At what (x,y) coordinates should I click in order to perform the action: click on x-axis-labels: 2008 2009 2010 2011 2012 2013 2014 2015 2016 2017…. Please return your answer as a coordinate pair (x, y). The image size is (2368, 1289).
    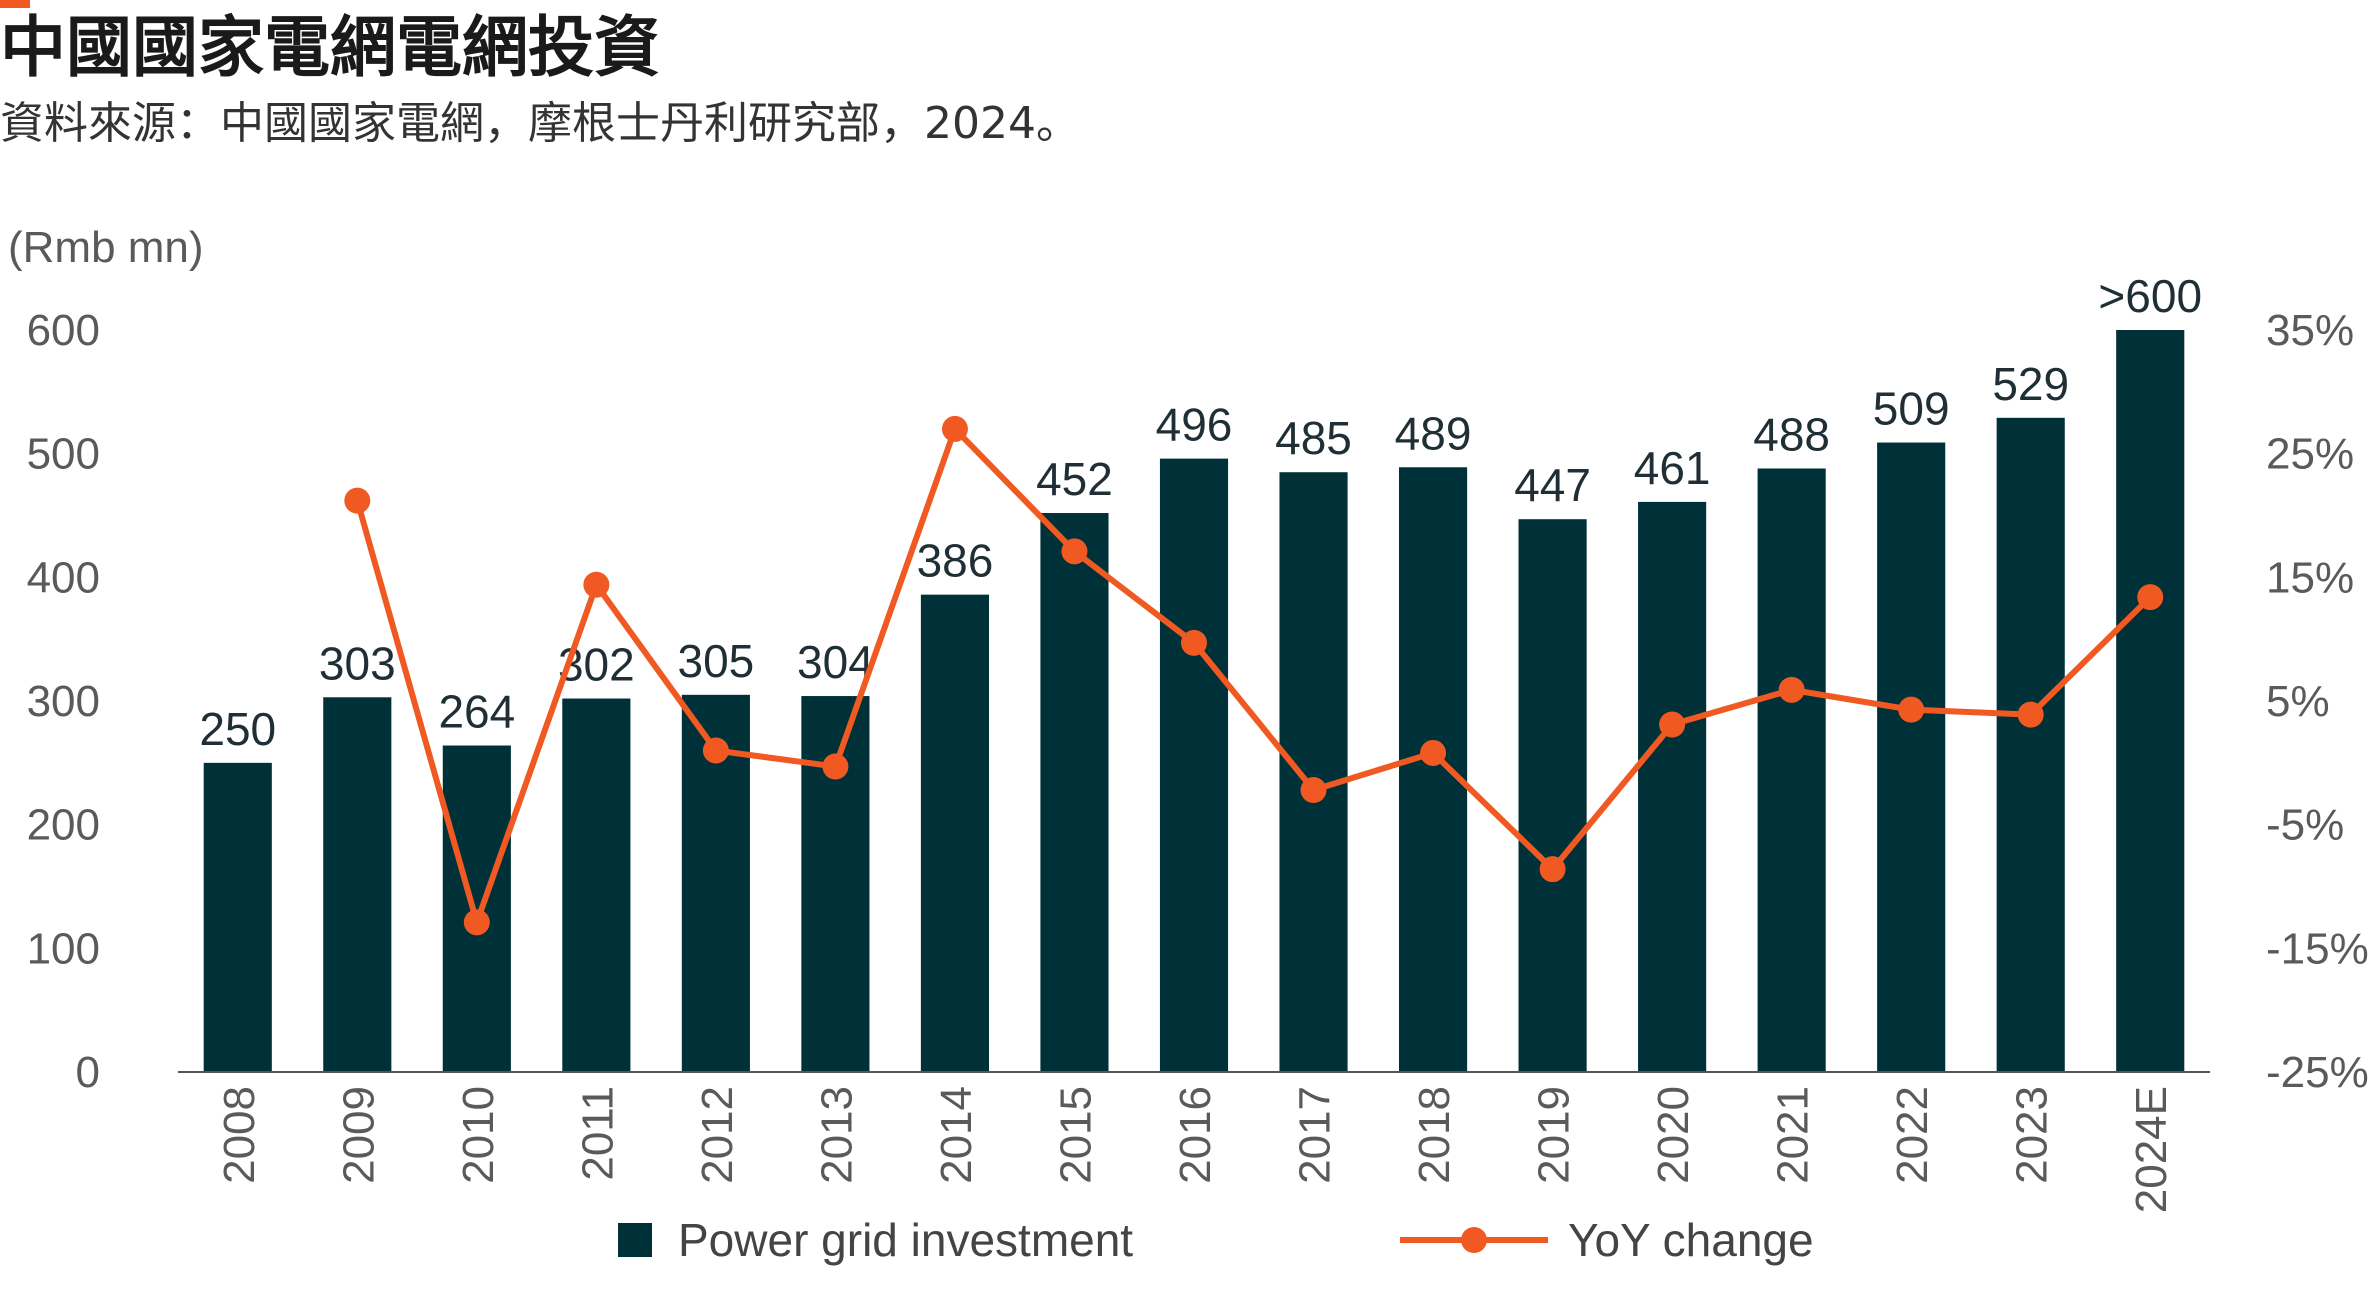
    Looking at the image, I should click on (1195, 1149).